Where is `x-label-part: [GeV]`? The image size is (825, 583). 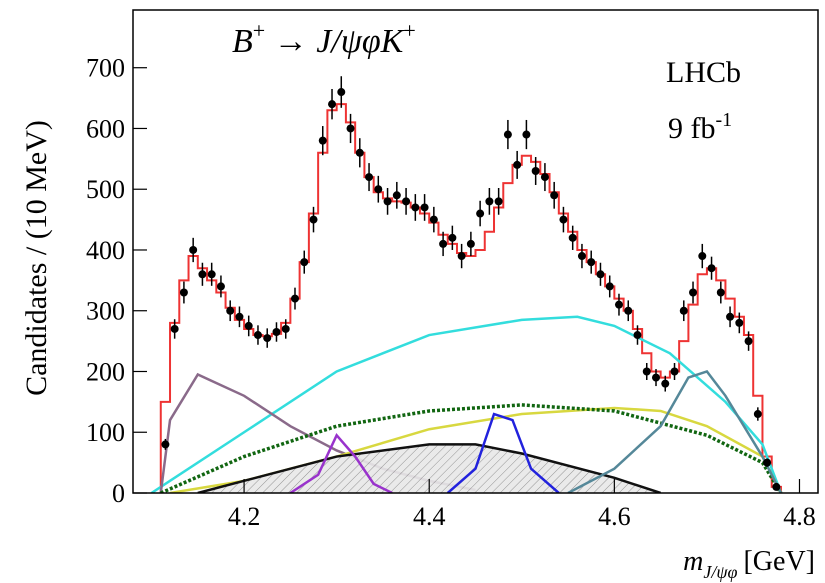 x-label-part: [GeV] is located at coordinates (779, 561).